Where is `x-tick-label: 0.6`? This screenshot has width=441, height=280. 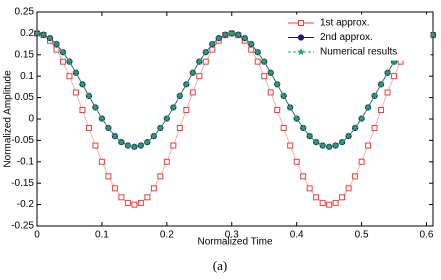
x-tick-label: 0.6 is located at coordinates (427, 235).